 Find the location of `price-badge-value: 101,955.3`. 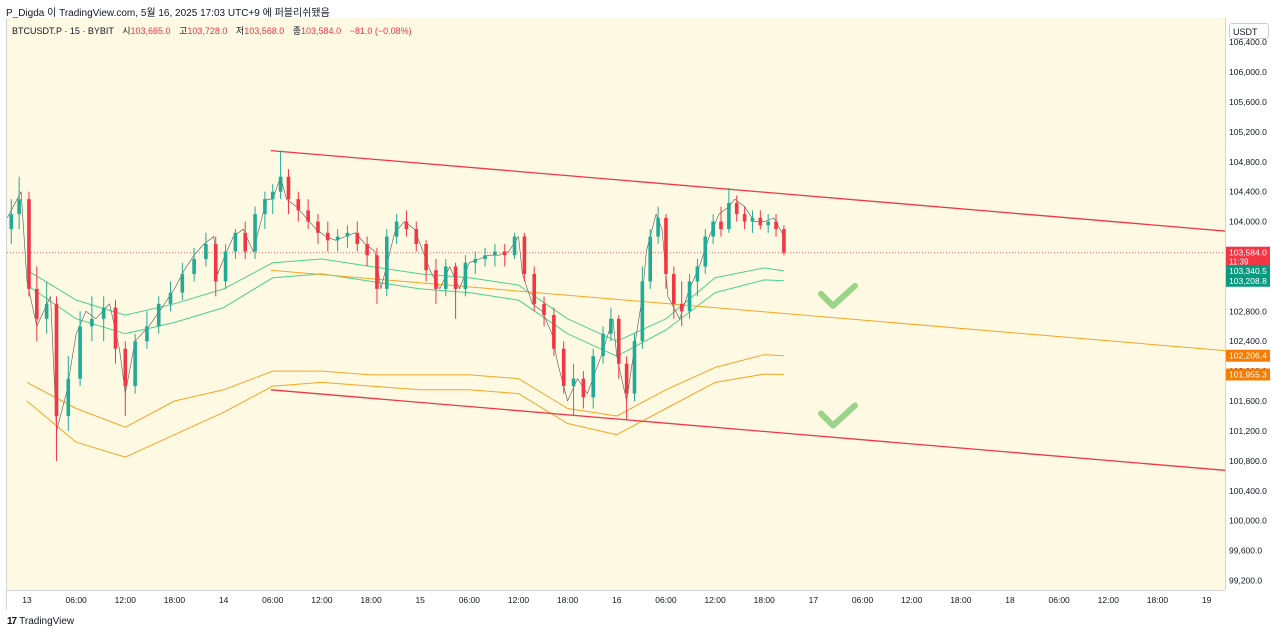

price-badge-value: 101,955.3 is located at coordinates (1248, 374).